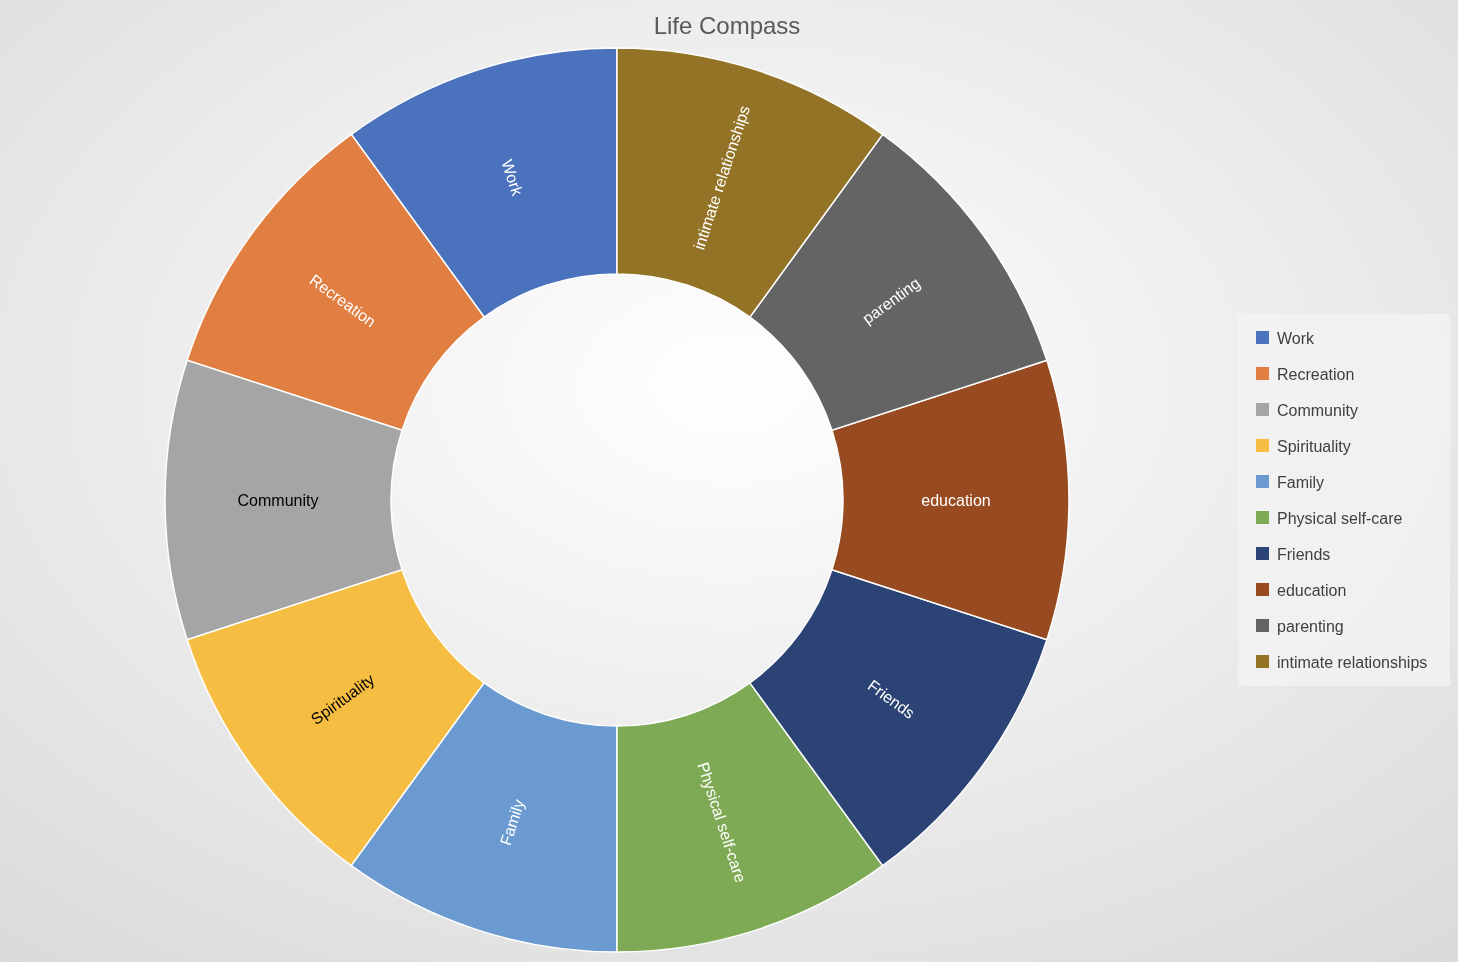  Describe the element at coordinates (1317, 410) in the screenshot. I see `legend-label: Community` at that location.